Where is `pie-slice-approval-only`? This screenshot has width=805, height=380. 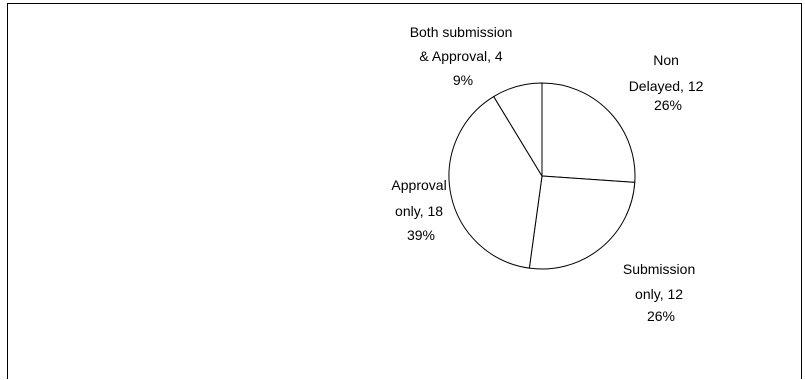 pie-slice-approval-only is located at coordinates (495, 182).